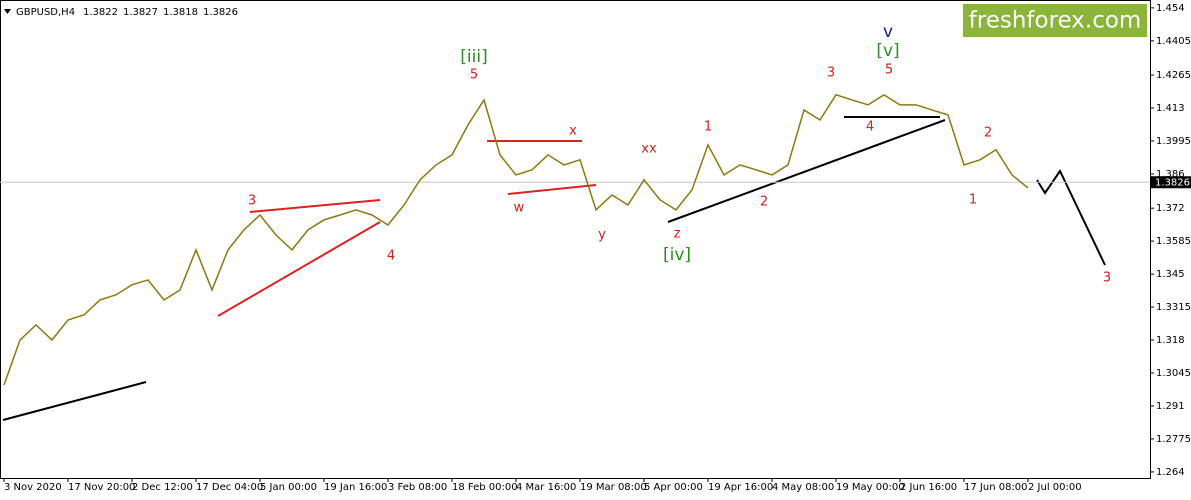  Describe the element at coordinates (1071, 217) in the screenshot. I see `forecast-path` at that location.